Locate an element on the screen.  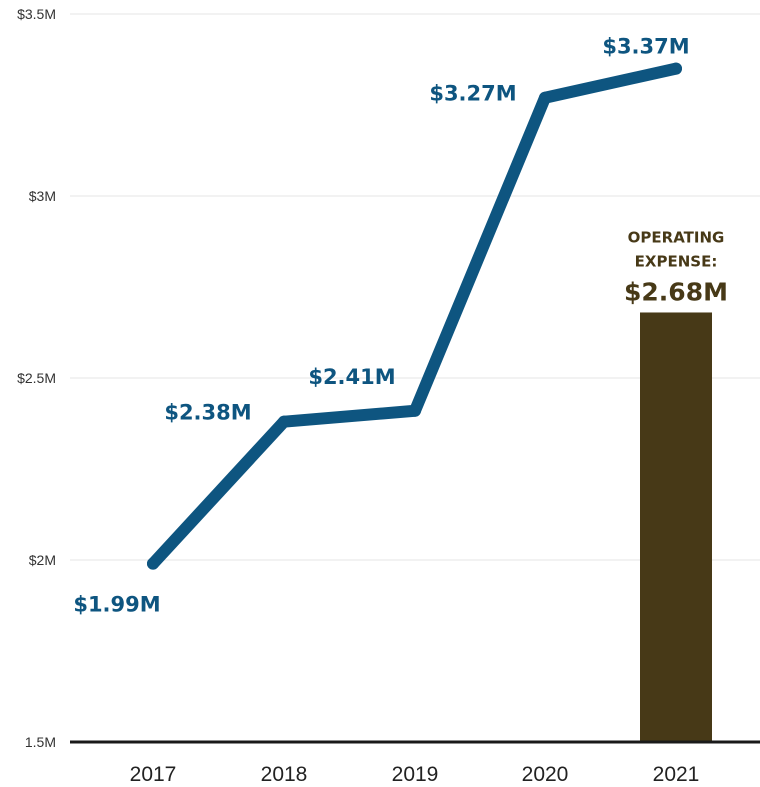
data-label: $2.38M is located at coordinates (207, 413).